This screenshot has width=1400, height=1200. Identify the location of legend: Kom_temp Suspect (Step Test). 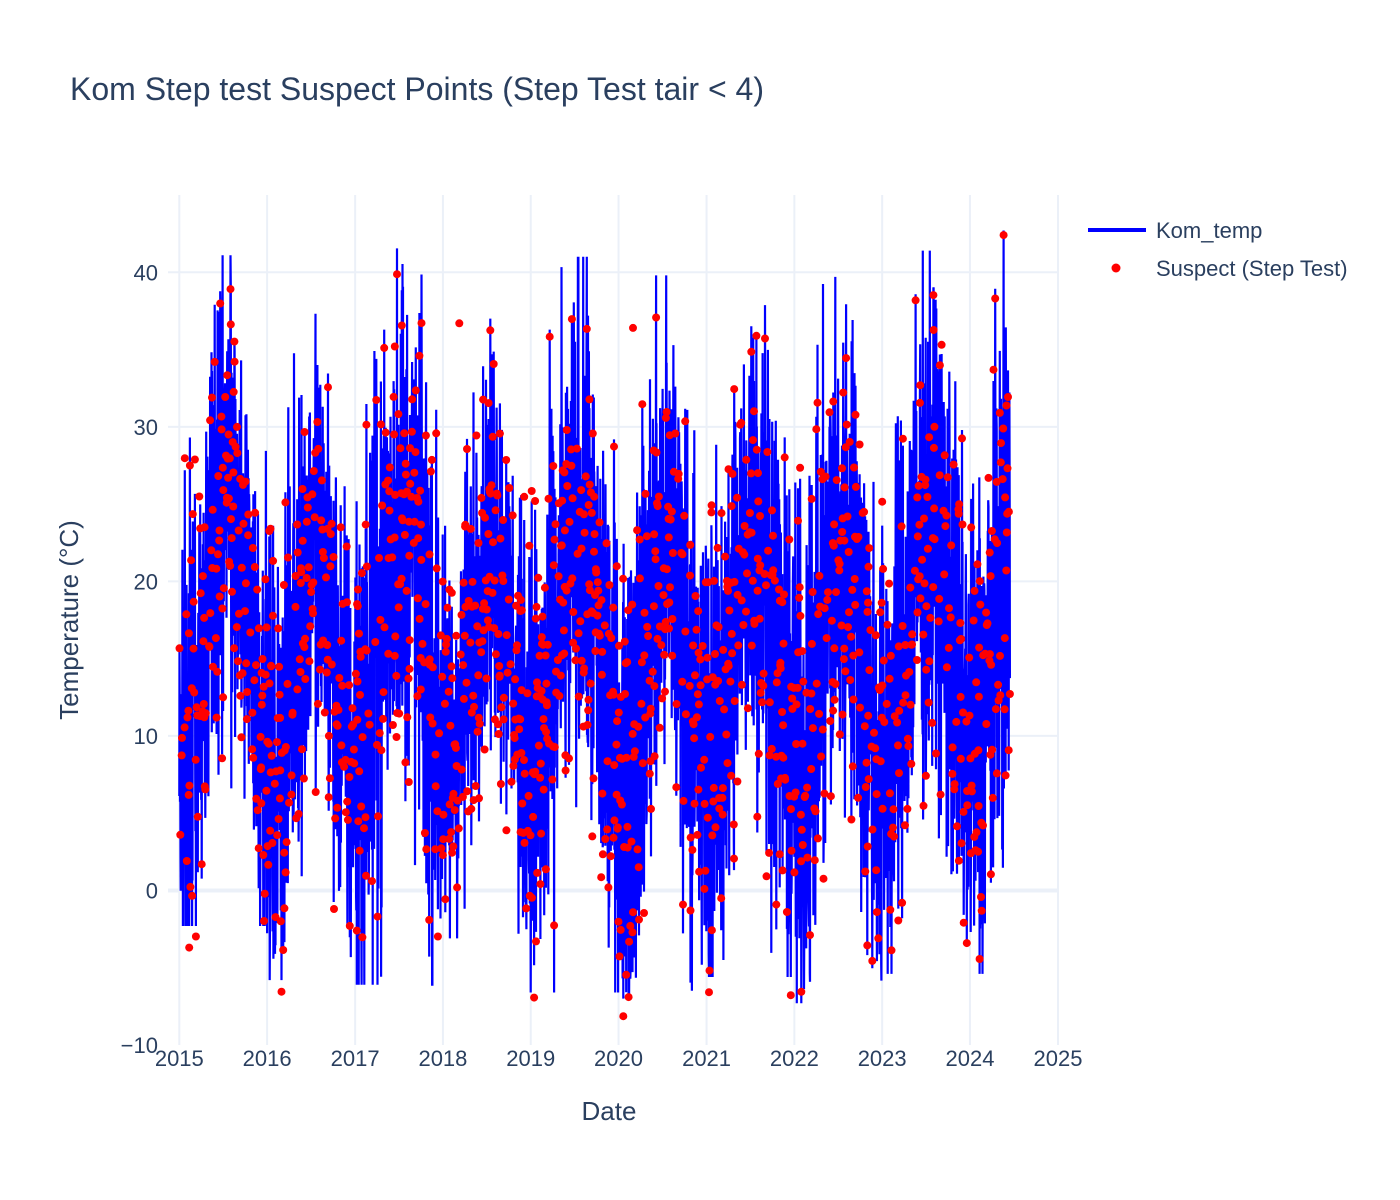
(1218, 249).